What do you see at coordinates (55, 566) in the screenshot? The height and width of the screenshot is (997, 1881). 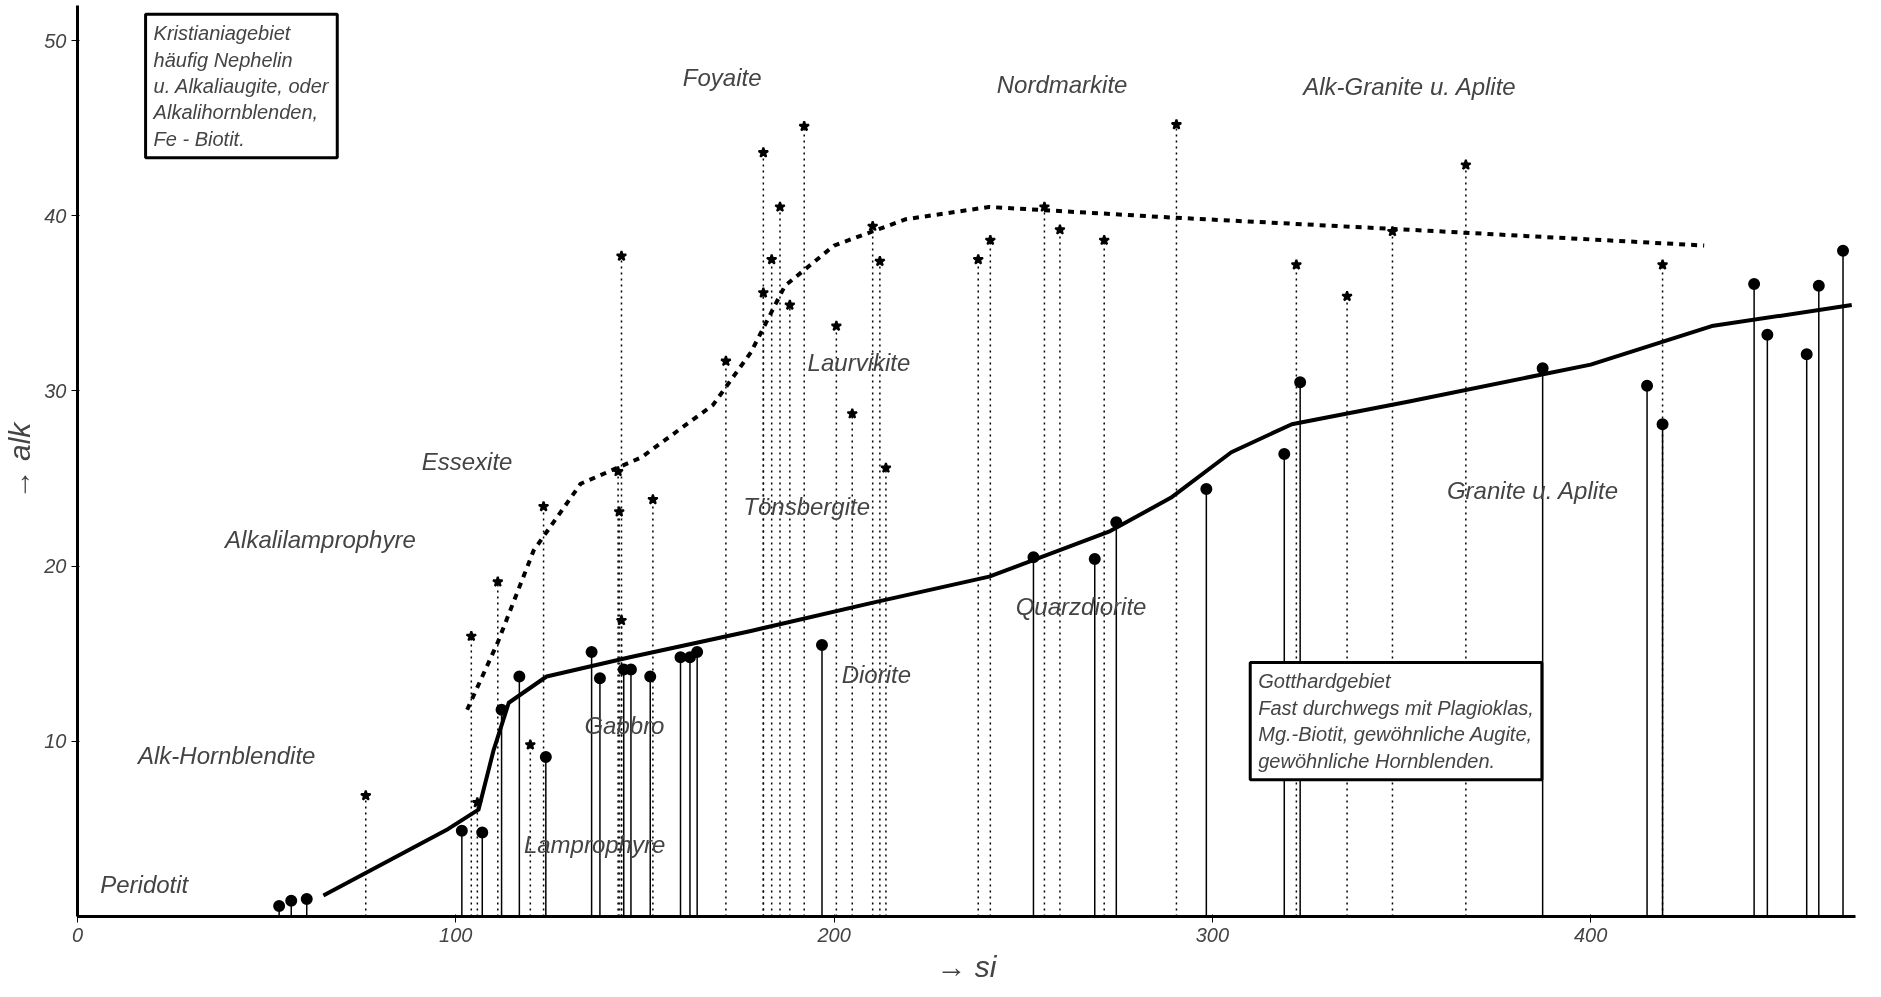 I see `y-tick-label: 20` at bounding box center [55, 566].